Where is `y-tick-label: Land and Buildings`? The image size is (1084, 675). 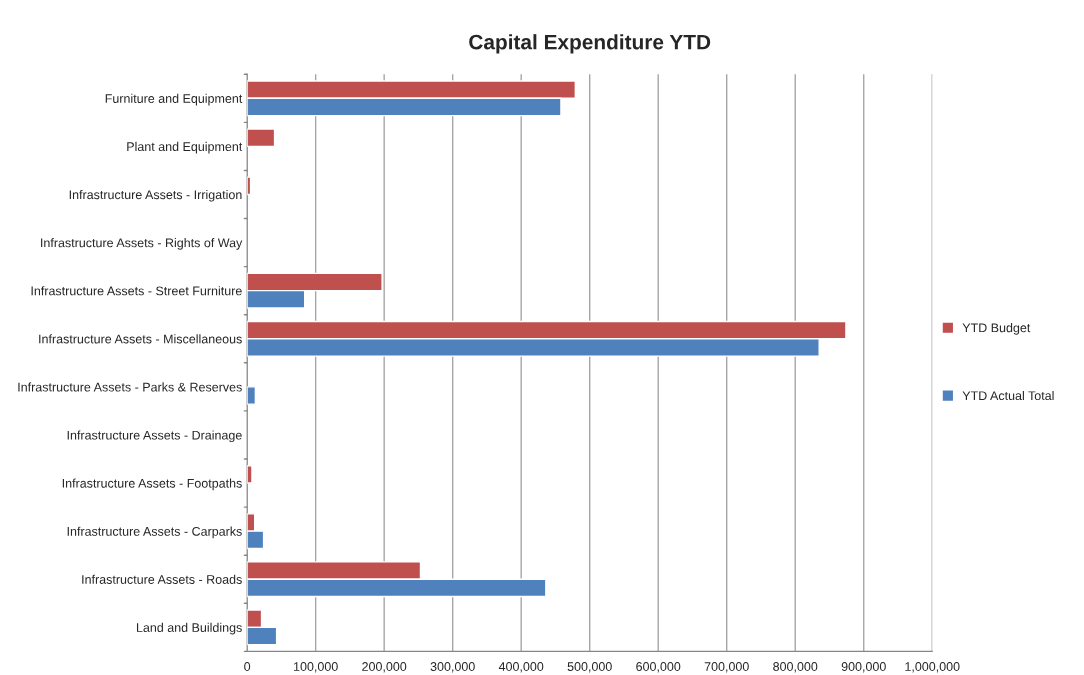
y-tick-label: Land and Buildings is located at coordinates (189, 628).